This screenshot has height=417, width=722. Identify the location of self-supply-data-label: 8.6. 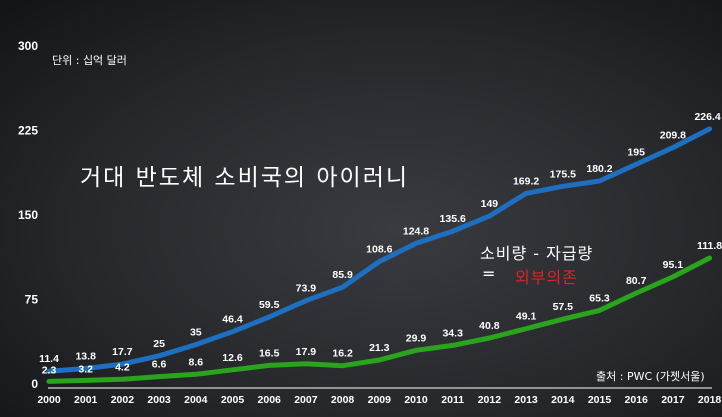
(195, 362).